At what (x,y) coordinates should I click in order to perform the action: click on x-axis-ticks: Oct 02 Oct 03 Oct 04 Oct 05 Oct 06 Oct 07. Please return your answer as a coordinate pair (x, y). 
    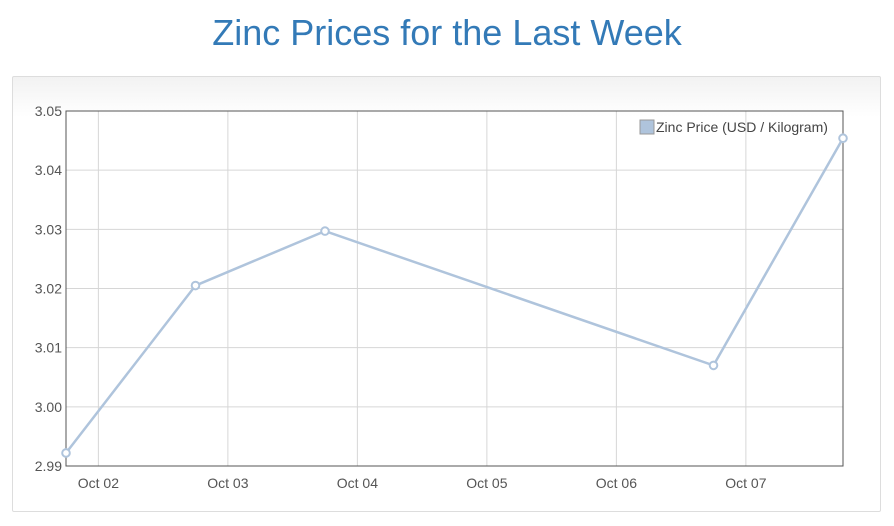
    Looking at the image, I should click on (422, 483).